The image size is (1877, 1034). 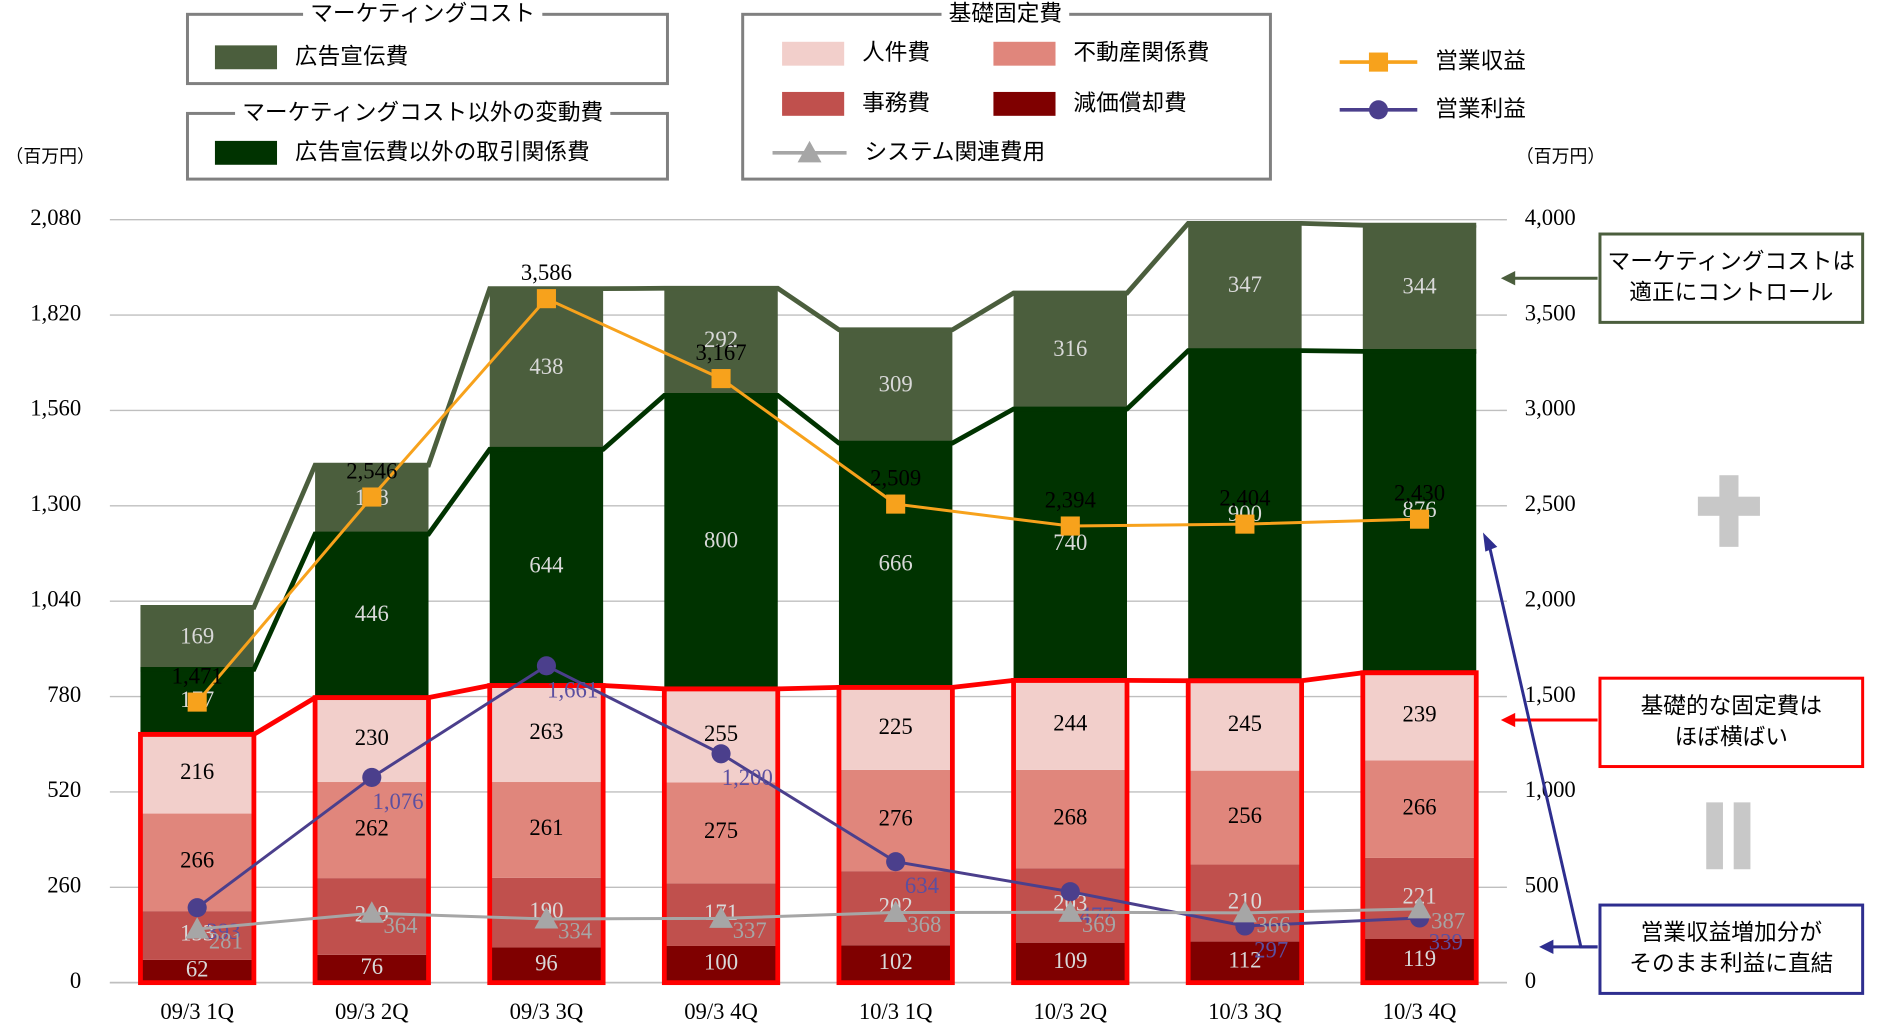 What do you see at coordinates (1480, 62) in the screenshot?
I see `legend-label: 営業収益` at bounding box center [1480, 62].